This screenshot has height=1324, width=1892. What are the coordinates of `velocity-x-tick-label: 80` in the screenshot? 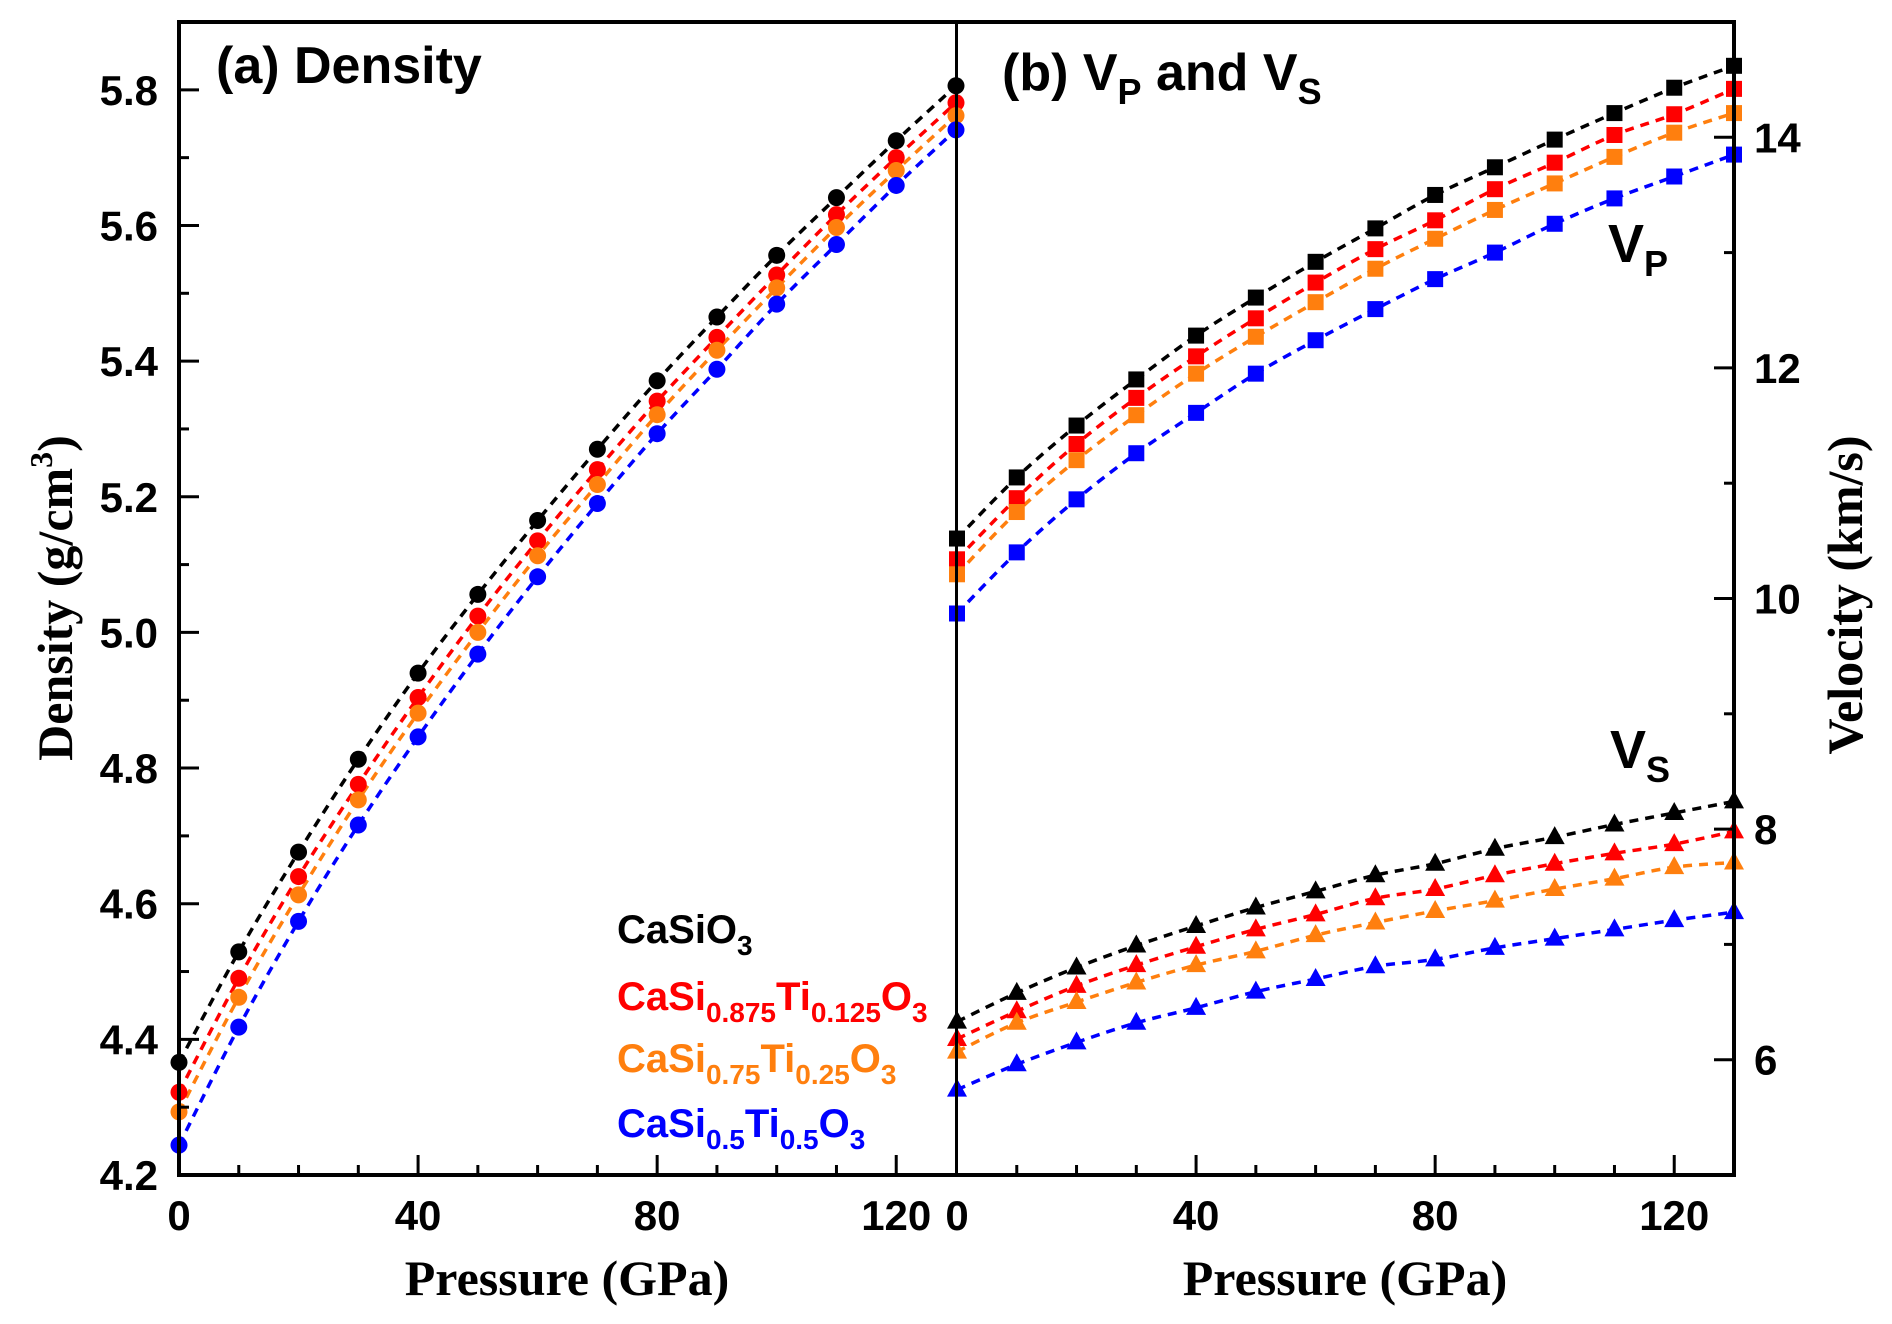 It's located at (1435, 1215).